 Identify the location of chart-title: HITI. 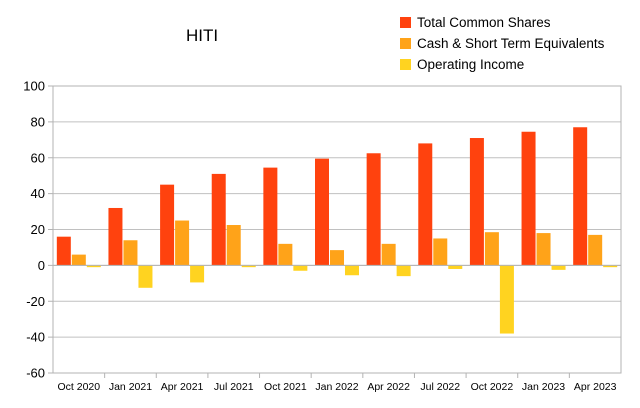
(202, 35).